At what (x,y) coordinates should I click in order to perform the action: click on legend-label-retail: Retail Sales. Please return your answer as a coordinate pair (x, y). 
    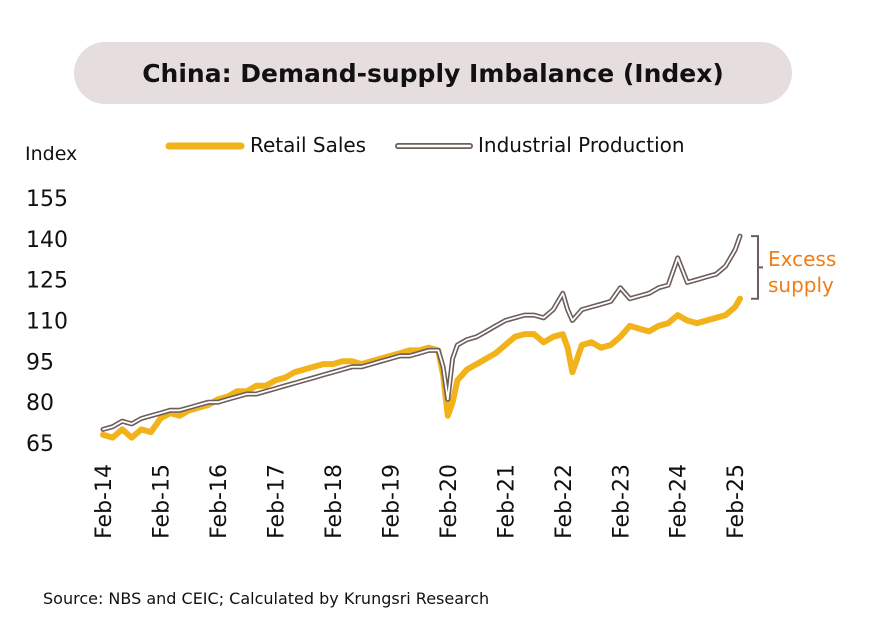
    Looking at the image, I should click on (308, 145).